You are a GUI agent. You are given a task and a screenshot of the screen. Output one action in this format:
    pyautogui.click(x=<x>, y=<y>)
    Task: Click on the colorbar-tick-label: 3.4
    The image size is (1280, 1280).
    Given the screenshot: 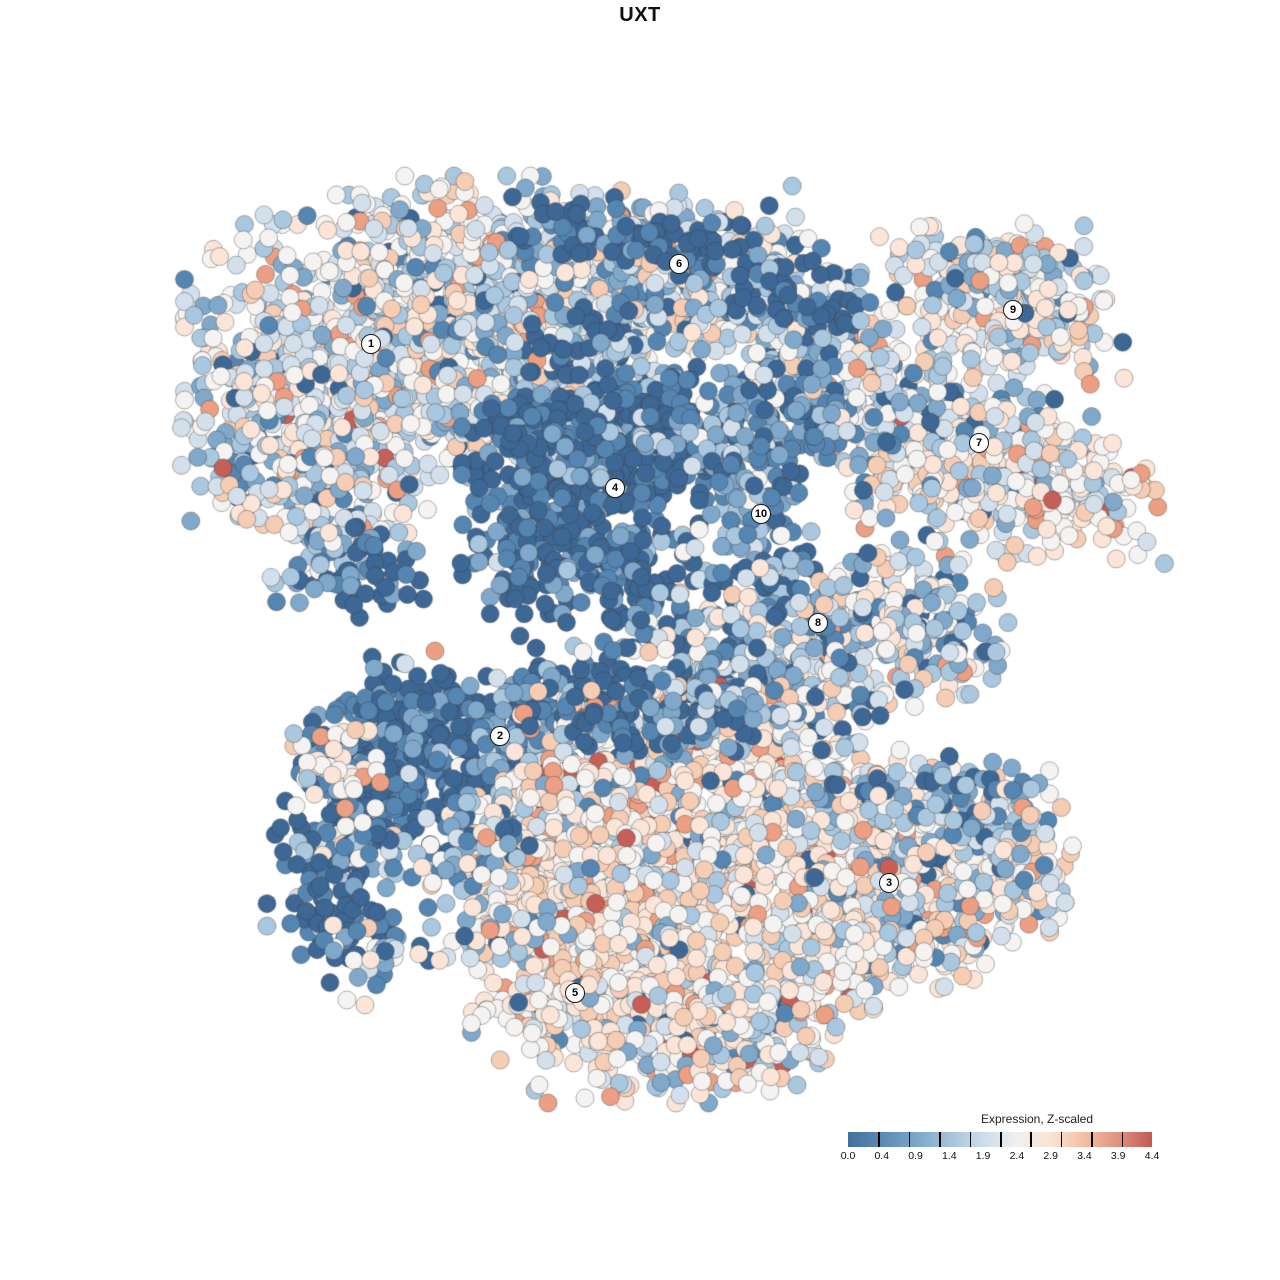 What is the action you would take?
    pyautogui.click(x=1084, y=1156)
    